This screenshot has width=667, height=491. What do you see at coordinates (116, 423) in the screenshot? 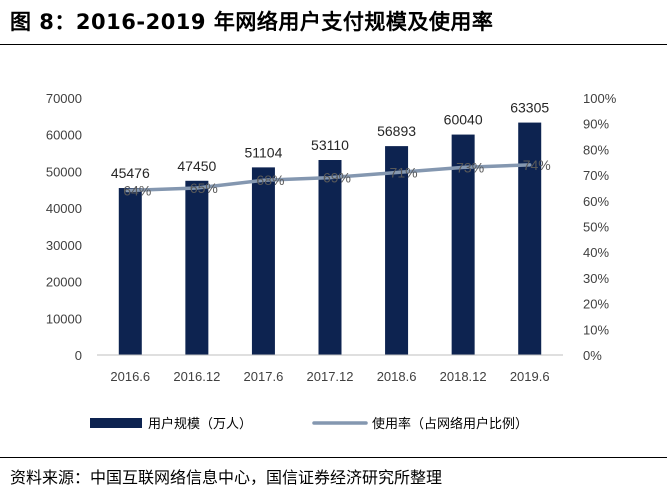
I see `legend-bar-swatch` at bounding box center [116, 423].